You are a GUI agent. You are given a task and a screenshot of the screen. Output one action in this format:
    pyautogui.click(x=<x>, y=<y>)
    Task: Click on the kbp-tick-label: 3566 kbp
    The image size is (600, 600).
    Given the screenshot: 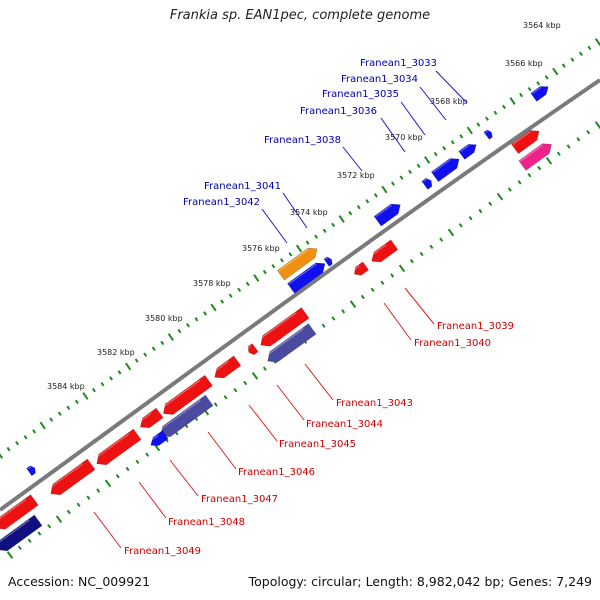 What is the action you would take?
    pyautogui.click(x=524, y=63)
    